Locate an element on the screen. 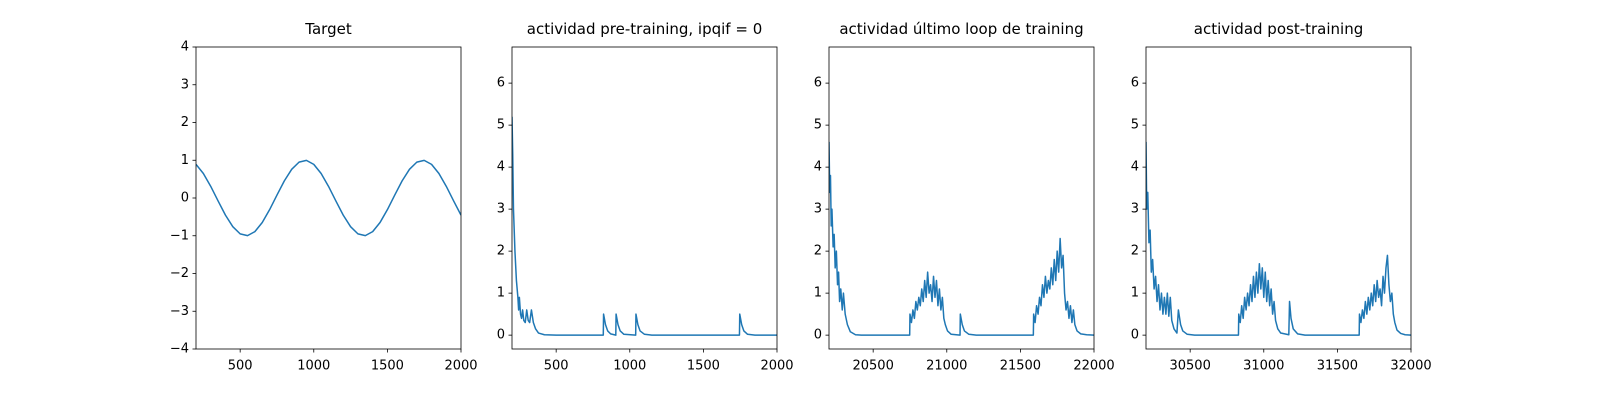 Image resolution: width=1600 pixels, height=400 pixels. x-tick-label: 32000 is located at coordinates (1410, 366).